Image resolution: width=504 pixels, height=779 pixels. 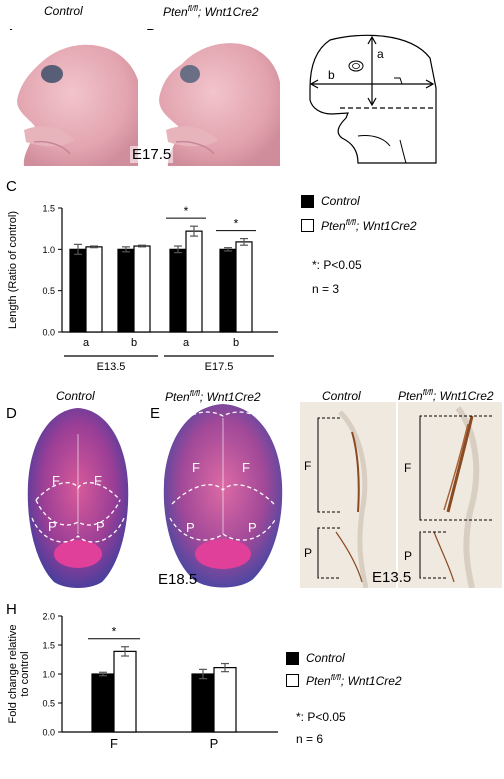 I want to click on x-category-label: P, so click(x=214, y=743).